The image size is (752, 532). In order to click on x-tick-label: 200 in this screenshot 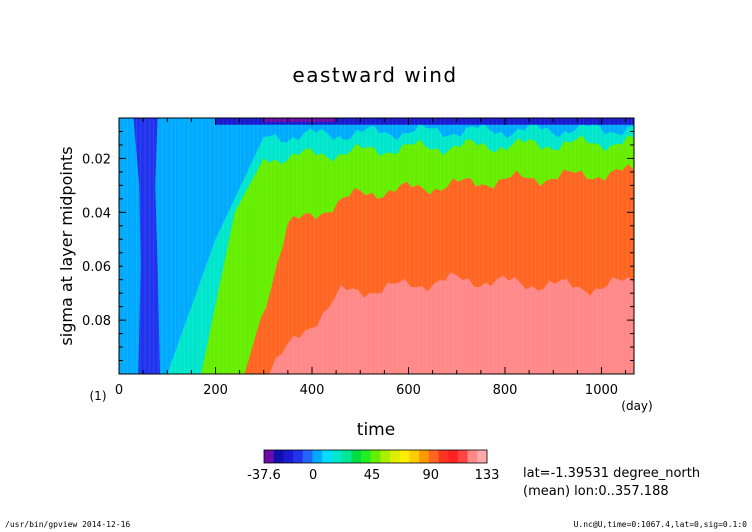, I will do `click(215, 390)`.